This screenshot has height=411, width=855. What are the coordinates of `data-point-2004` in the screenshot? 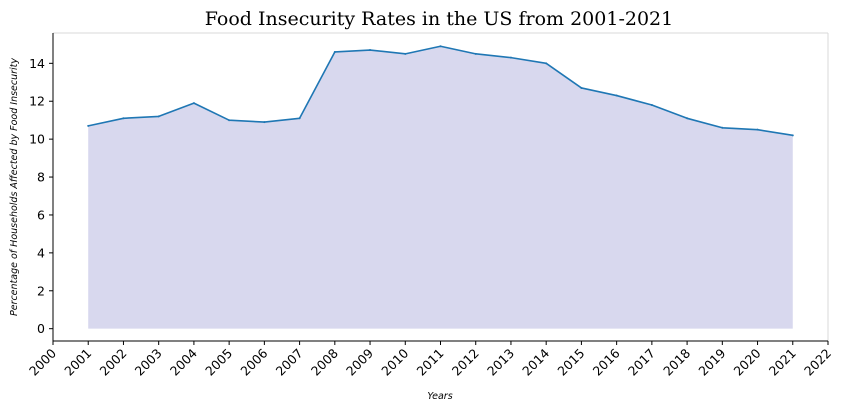 It's located at (193, 103).